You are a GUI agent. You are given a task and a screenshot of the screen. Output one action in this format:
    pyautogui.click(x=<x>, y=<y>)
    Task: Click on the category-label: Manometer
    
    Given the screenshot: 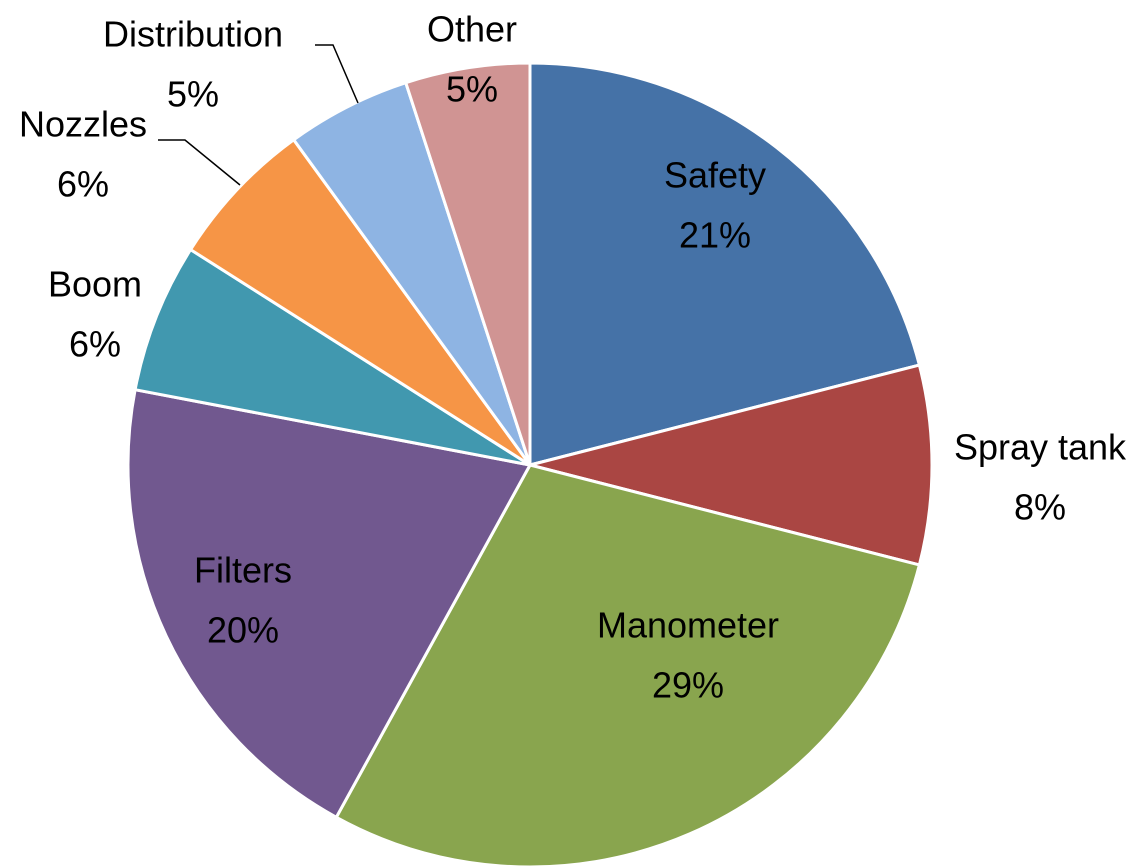 What is the action you would take?
    pyautogui.click(x=688, y=625)
    